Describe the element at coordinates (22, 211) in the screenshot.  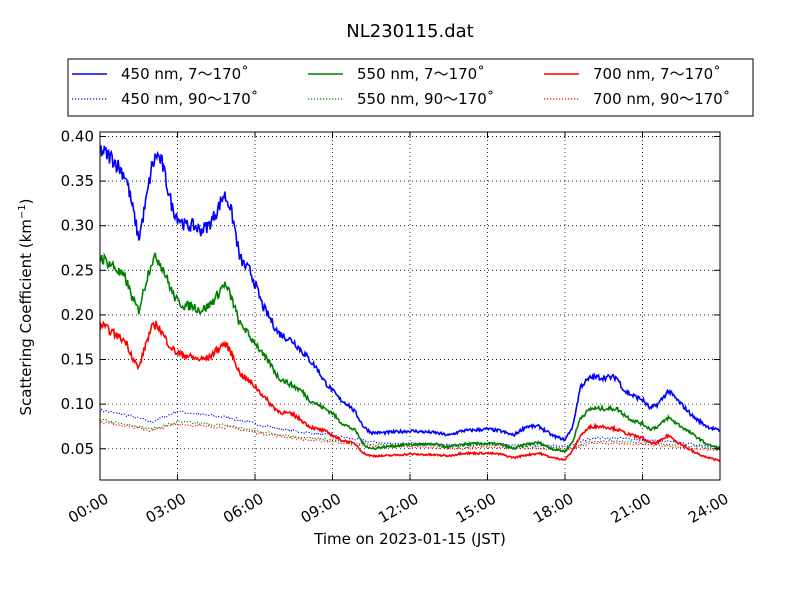
I see `y-axis-label-superscript: −1` at that location.